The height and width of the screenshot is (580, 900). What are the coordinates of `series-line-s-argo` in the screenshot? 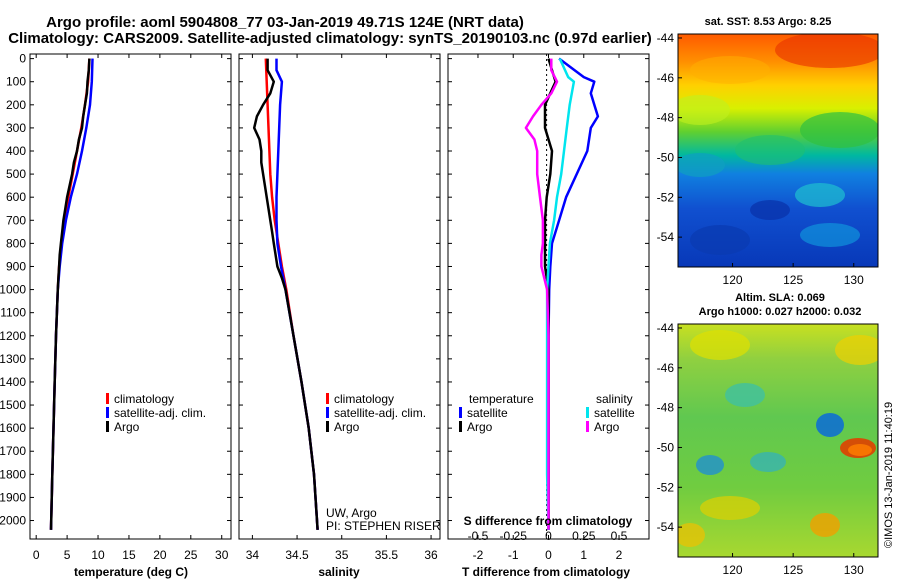 It's located at (541, 294).